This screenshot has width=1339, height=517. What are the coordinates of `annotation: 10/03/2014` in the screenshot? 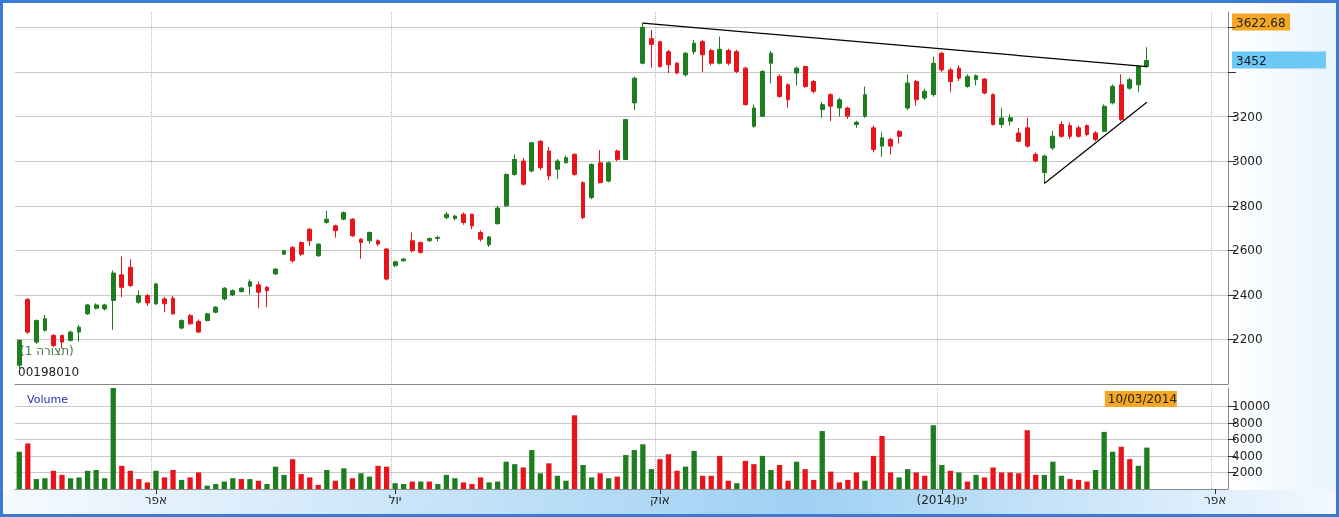 It's located at (1142, 399).